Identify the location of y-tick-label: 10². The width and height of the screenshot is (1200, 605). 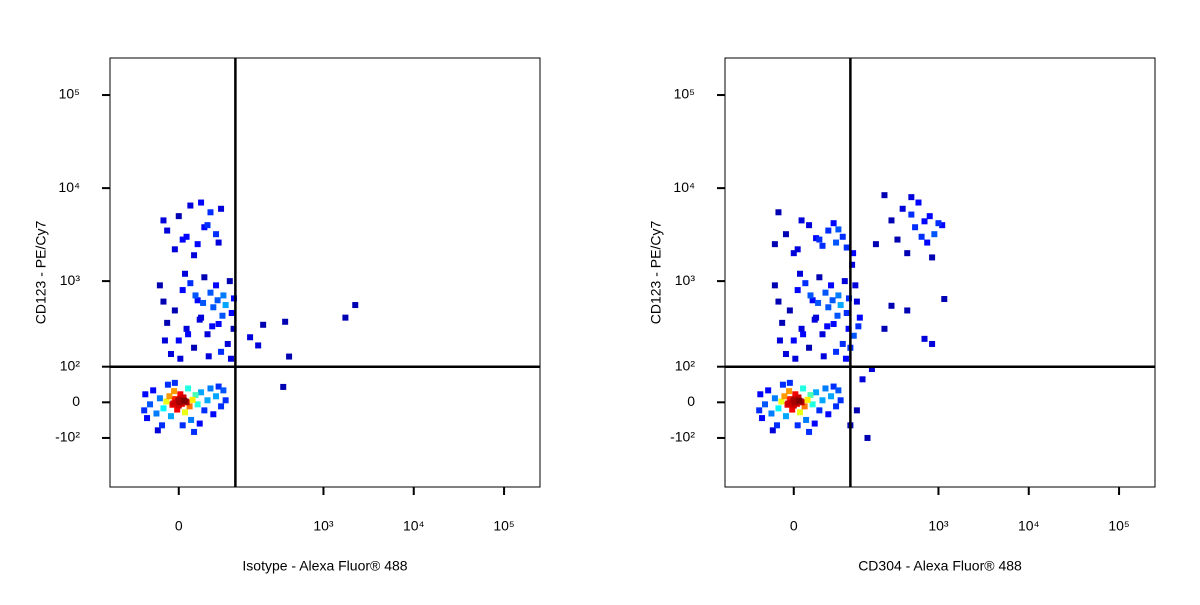
(70, 365).